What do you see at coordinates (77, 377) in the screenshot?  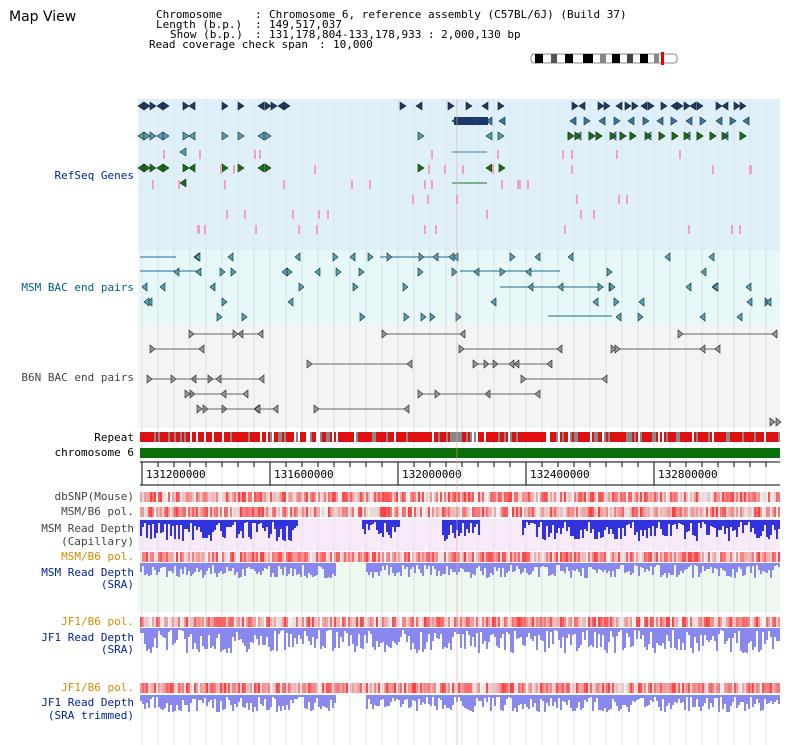 I see `b6n-bac-label: B6N BAC end pairs` at bounding box center [77, 377].